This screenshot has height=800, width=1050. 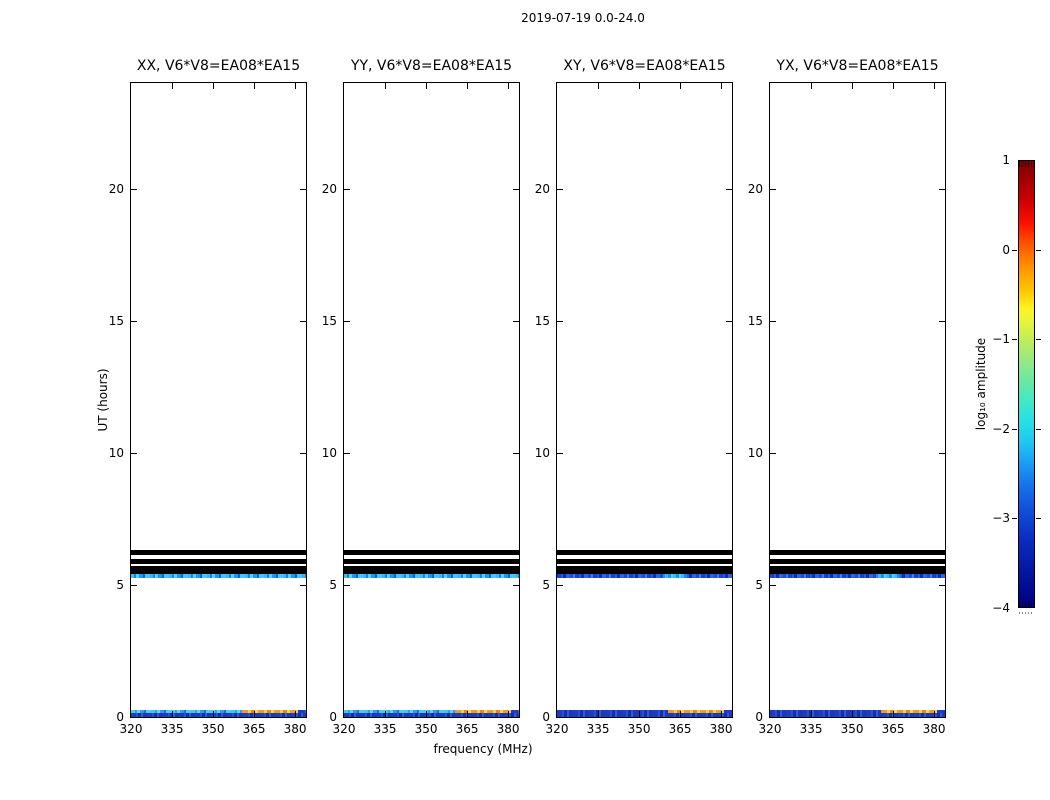 I want to click on colorbar, so click(x=1026, y=384).